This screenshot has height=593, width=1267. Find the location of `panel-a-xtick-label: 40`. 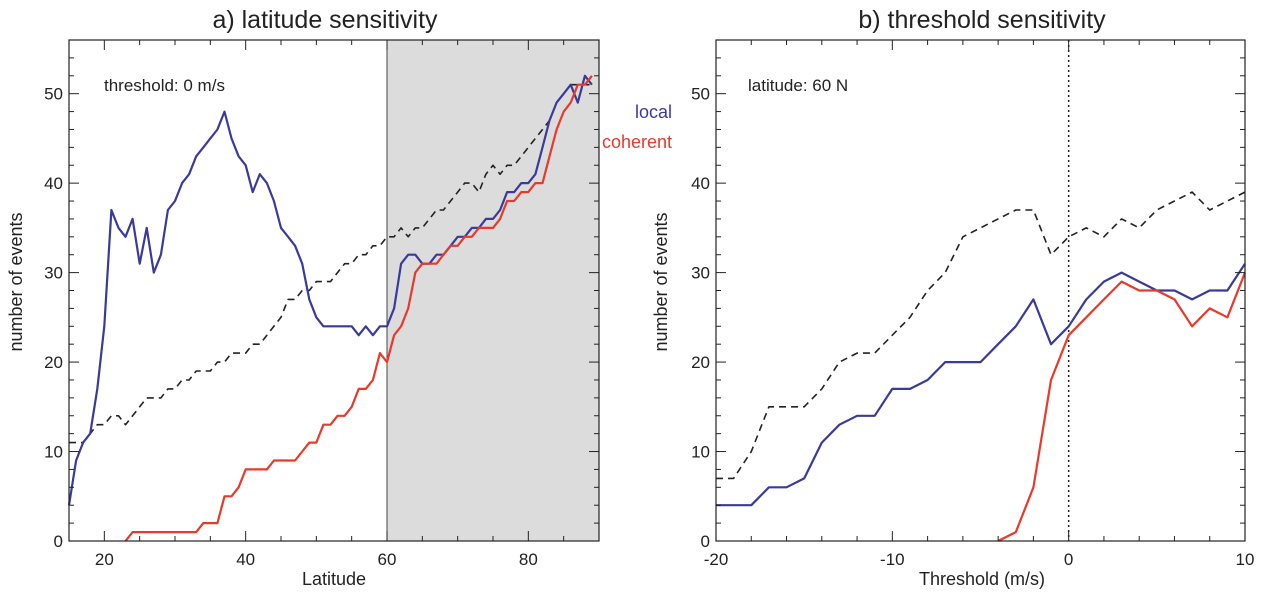

panel-a-xtick-label: 40 is located at coordinates (245, 559).